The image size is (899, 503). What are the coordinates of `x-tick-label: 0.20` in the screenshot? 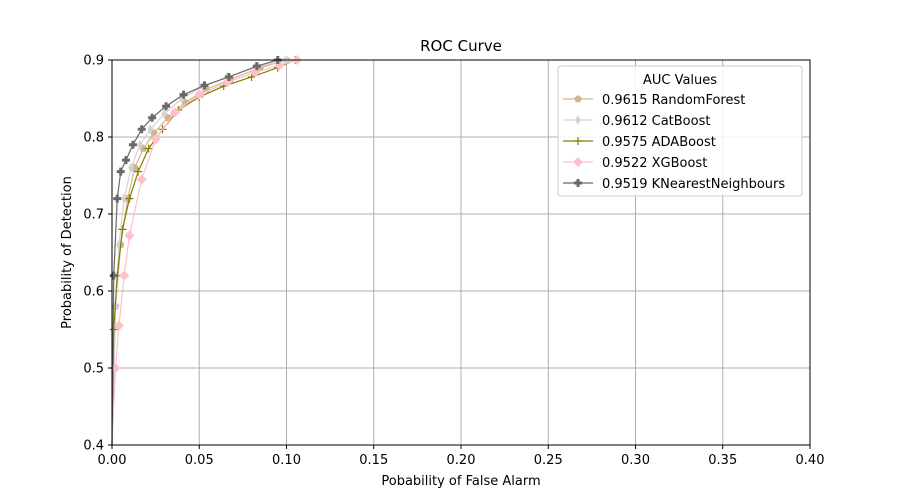 It's located at (461, 460).